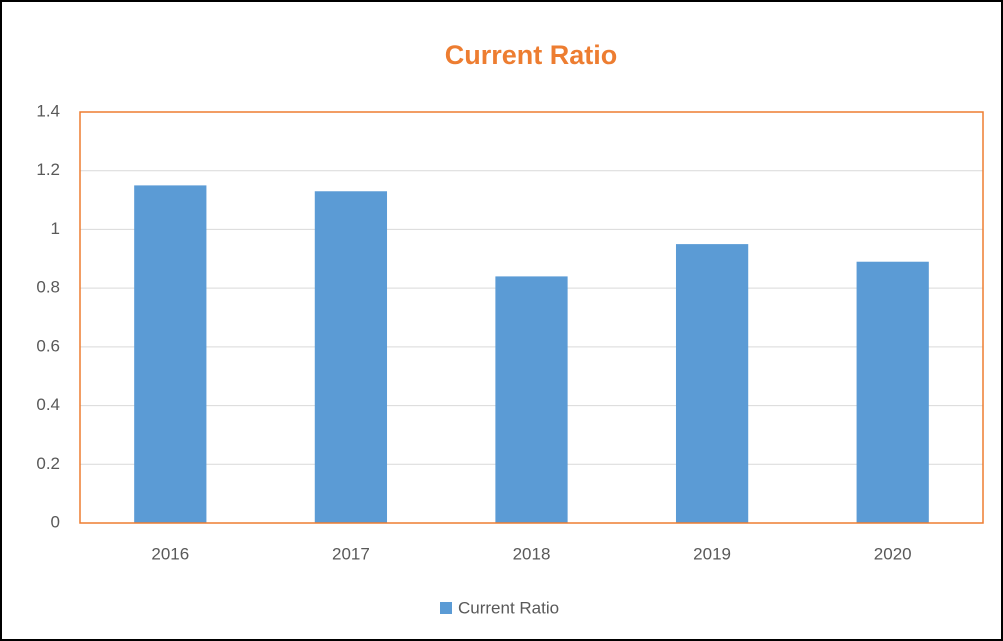 Image resolution: width=1003 pixels, height=641 pixels. I want to click on chart-title: Current Ratio, so click(531, 55).